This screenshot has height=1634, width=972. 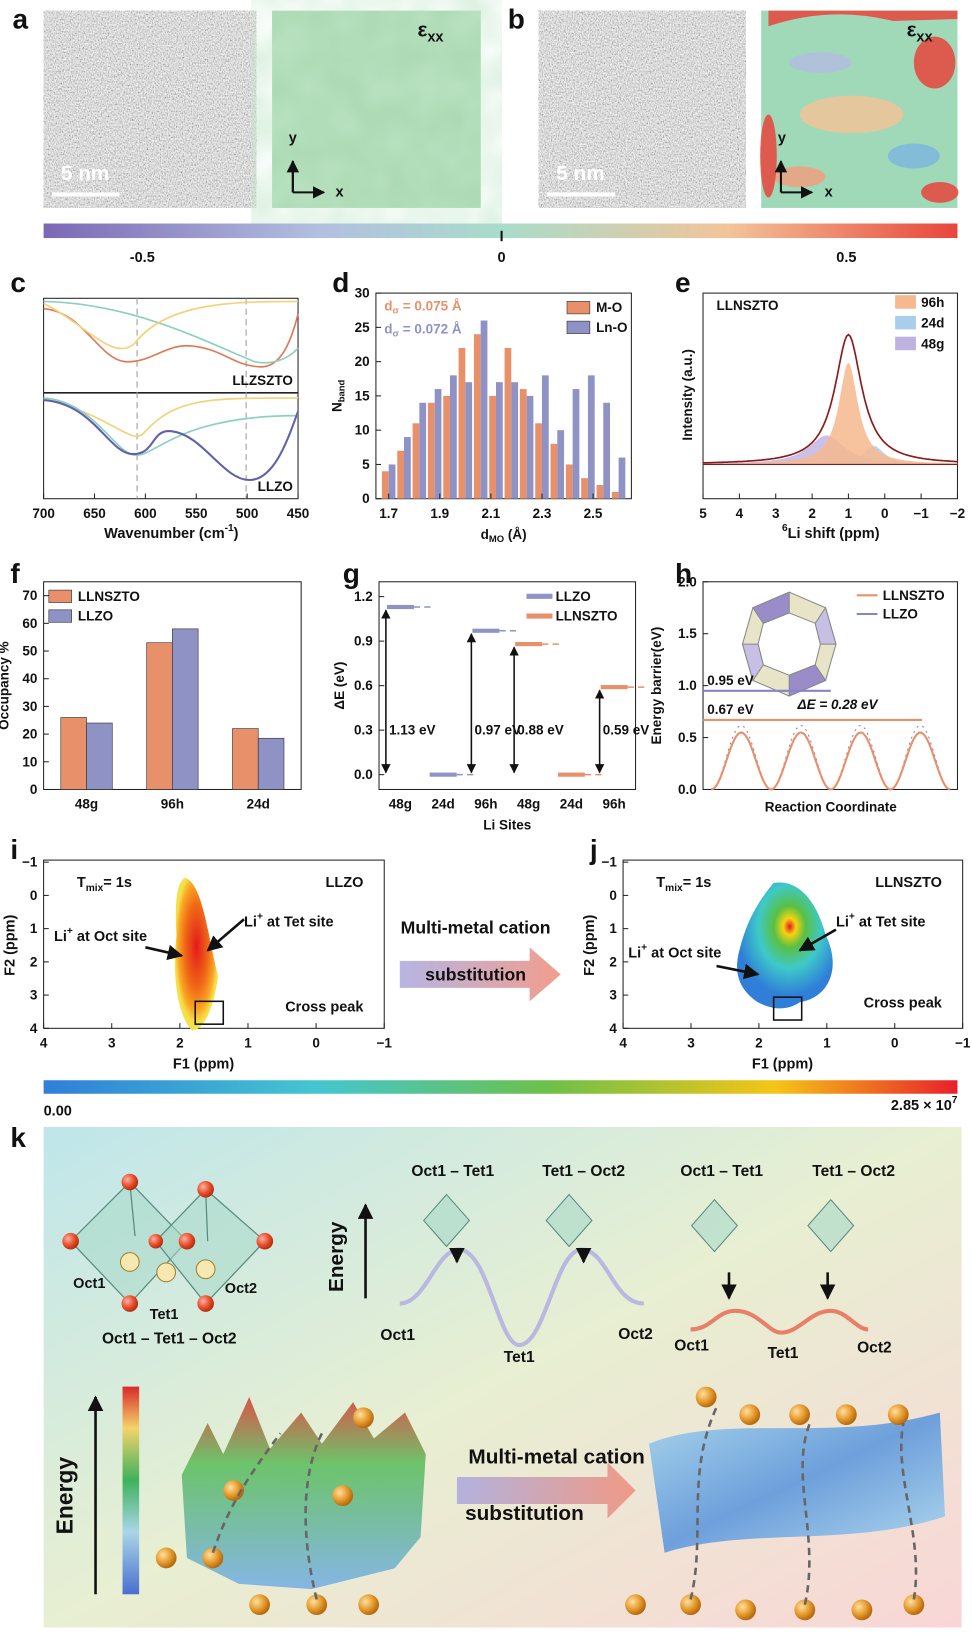 I want to click on x-axis-title-part: MO, so click(x=496, y=539).